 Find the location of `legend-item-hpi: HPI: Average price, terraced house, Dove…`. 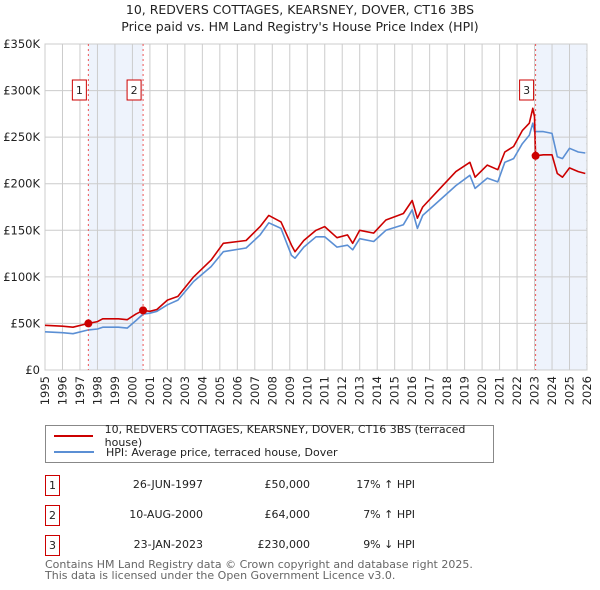

legend-item-hpi: HPI: Average price, terraced house, Dove… is located at coordinates (196, 452).